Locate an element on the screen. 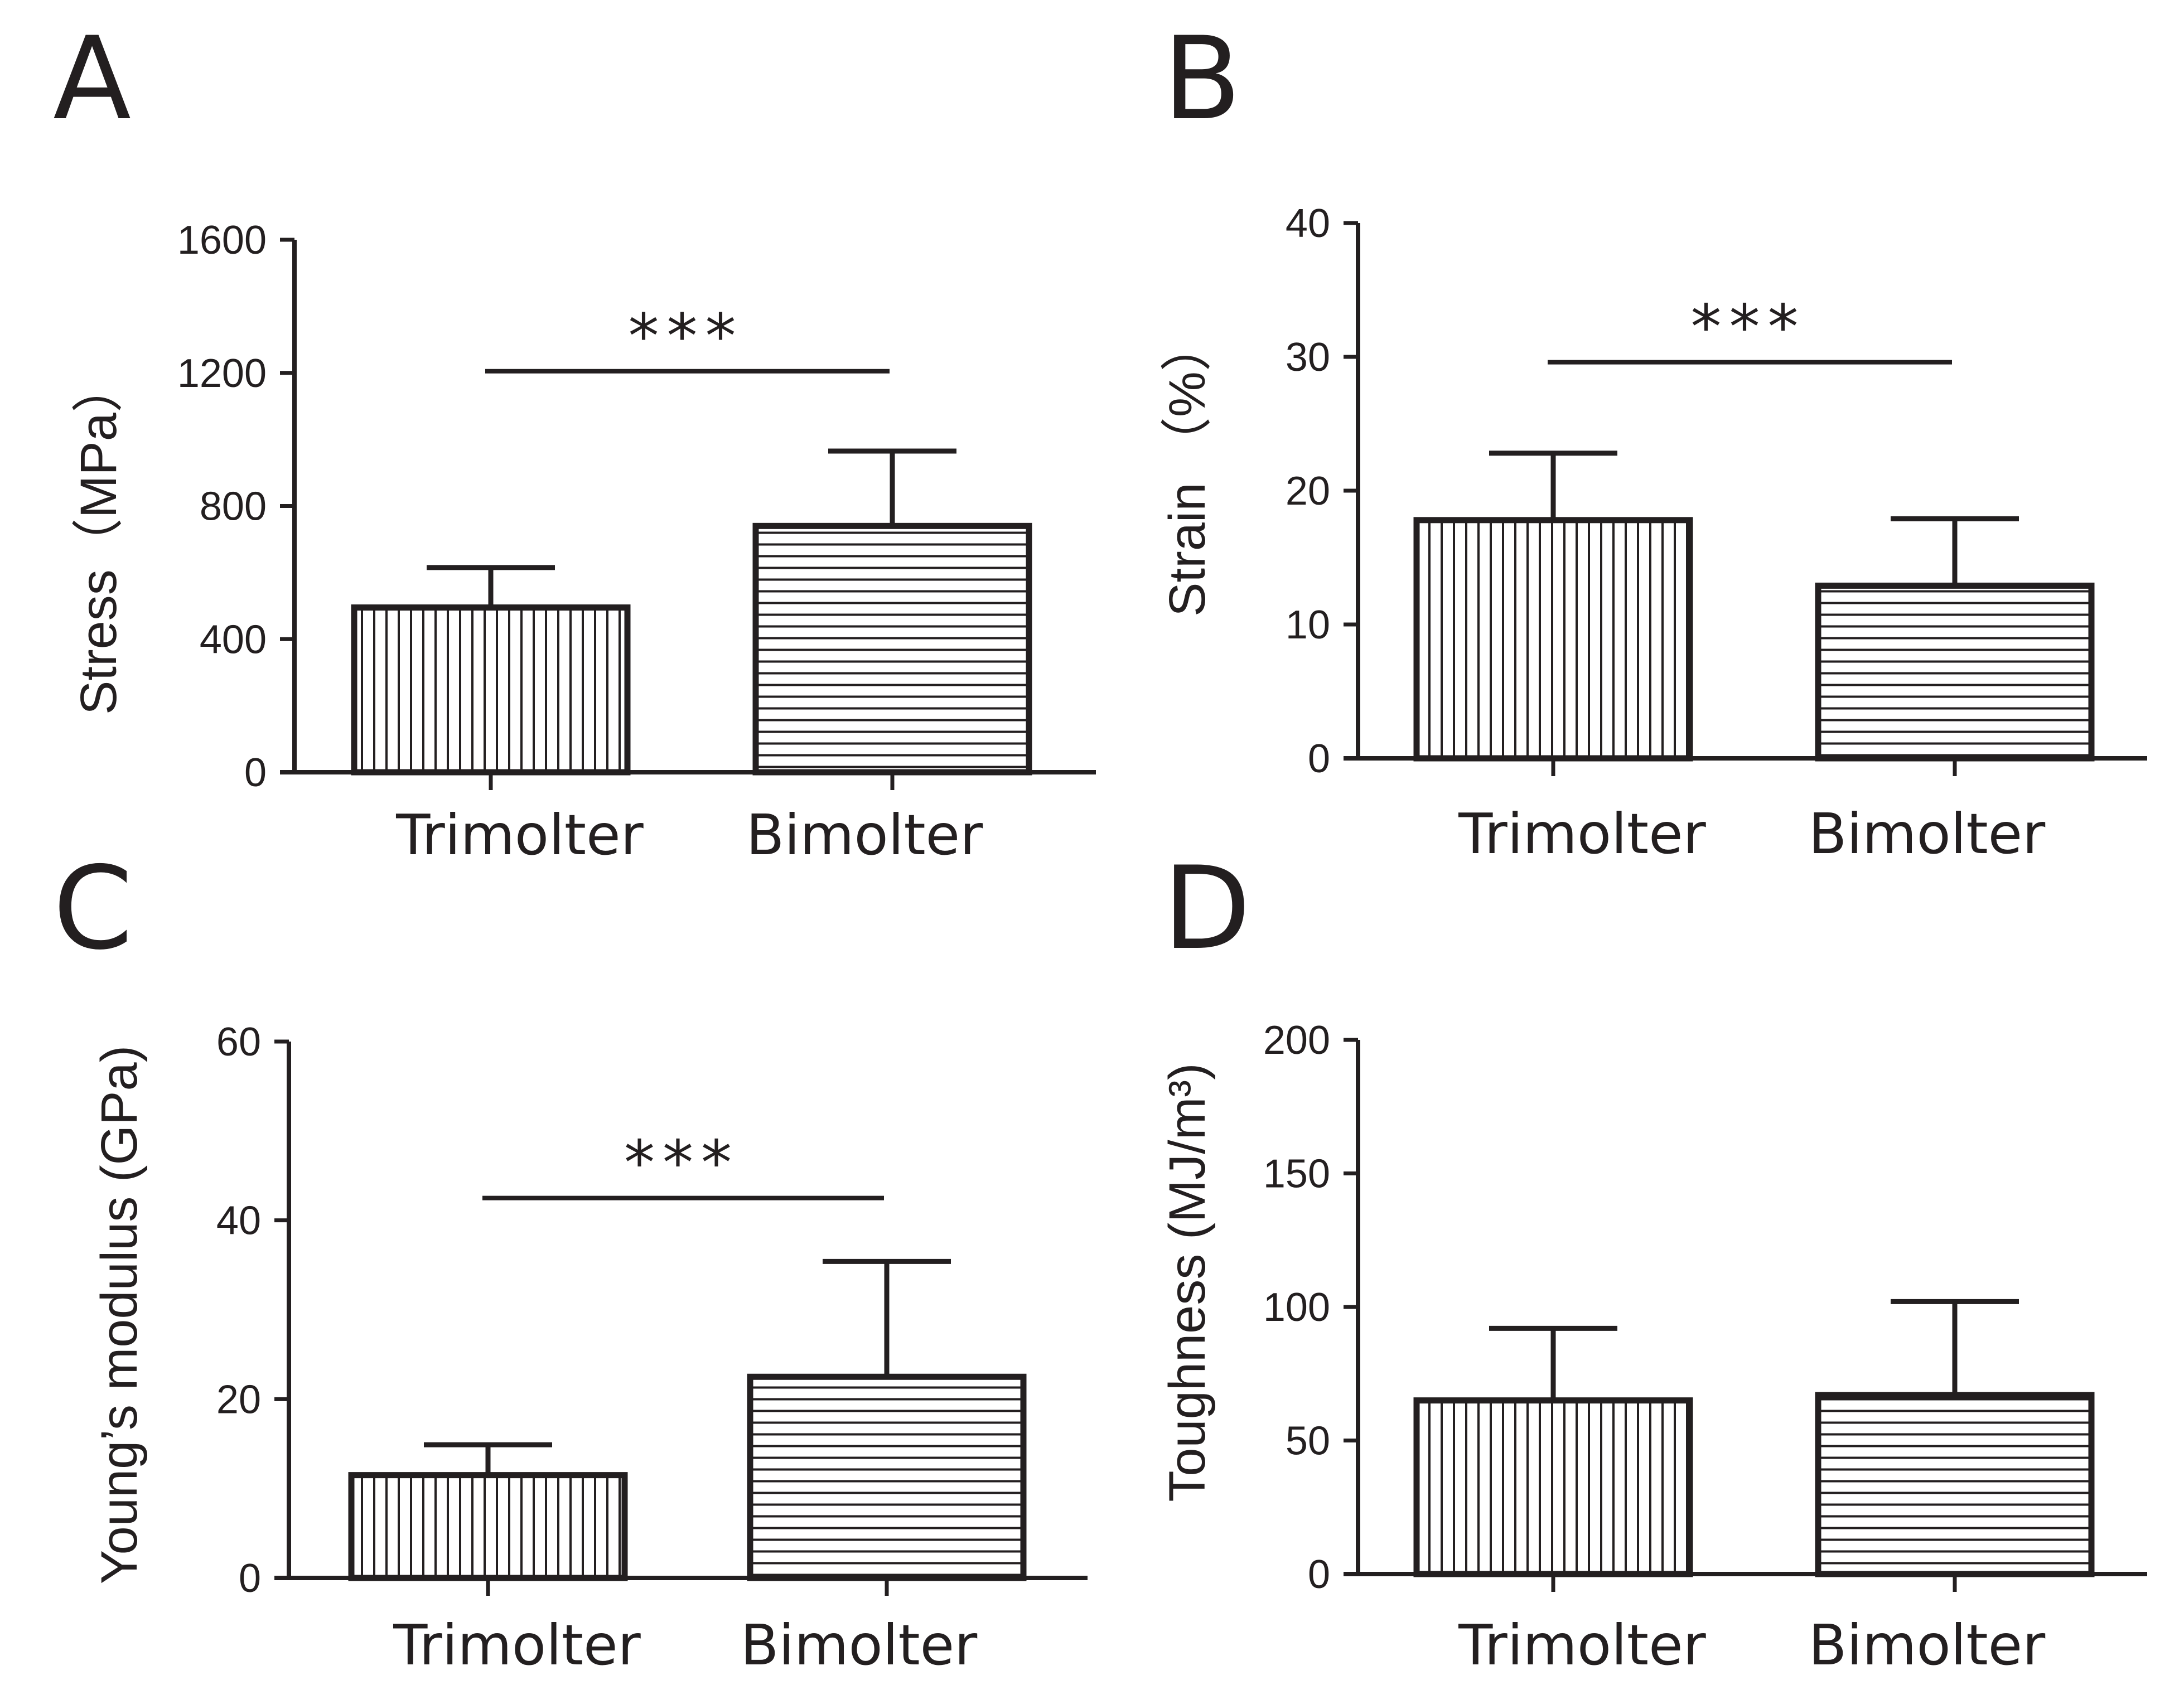 The width and height of the screenshot is (2184, 1685). y-tick-label: 10 is located at coordinates (1308, 625).